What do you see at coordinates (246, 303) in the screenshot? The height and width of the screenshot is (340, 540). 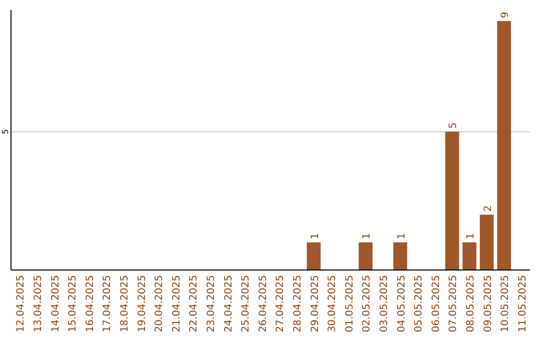 I see `x-tick-label: 25.04.2025` at bounding box center [246, 303].